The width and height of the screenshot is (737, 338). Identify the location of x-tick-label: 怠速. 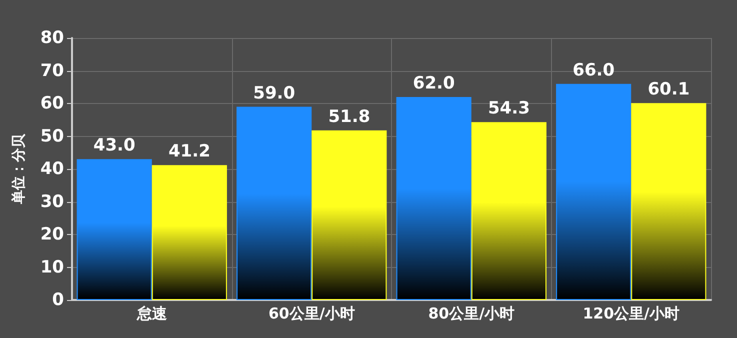
(152, 313).